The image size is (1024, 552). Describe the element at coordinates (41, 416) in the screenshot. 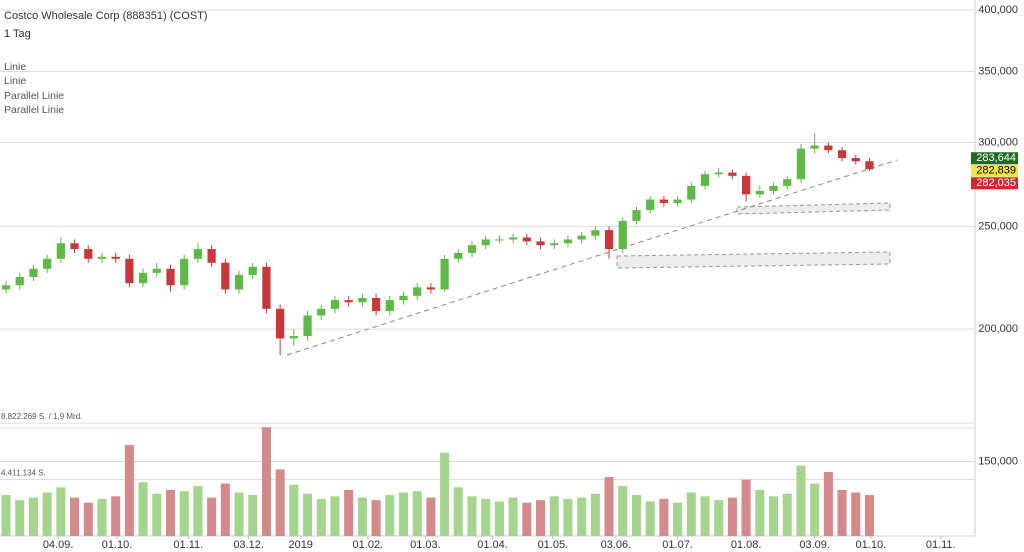

I see `volume-tick-label: 8.822.269 S. / 1,9 Mrd.` at that location.